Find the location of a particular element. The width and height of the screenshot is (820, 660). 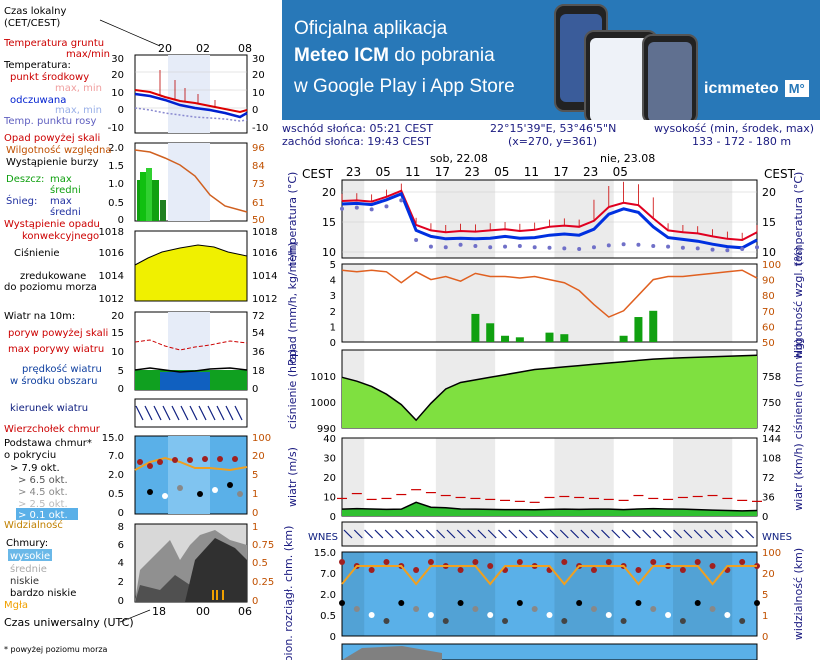

humidity-ylabel: wilgotność wzgl. (%) is located at coordinates (798, 303).